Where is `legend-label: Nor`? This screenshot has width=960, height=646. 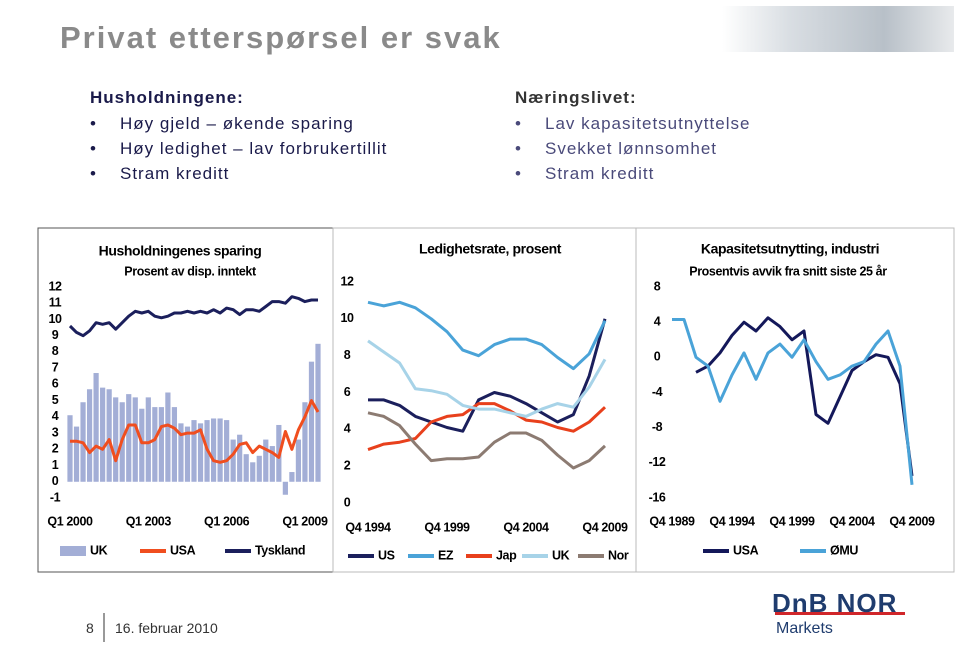
legend-label: Nor is located at coordinates (618, 555).